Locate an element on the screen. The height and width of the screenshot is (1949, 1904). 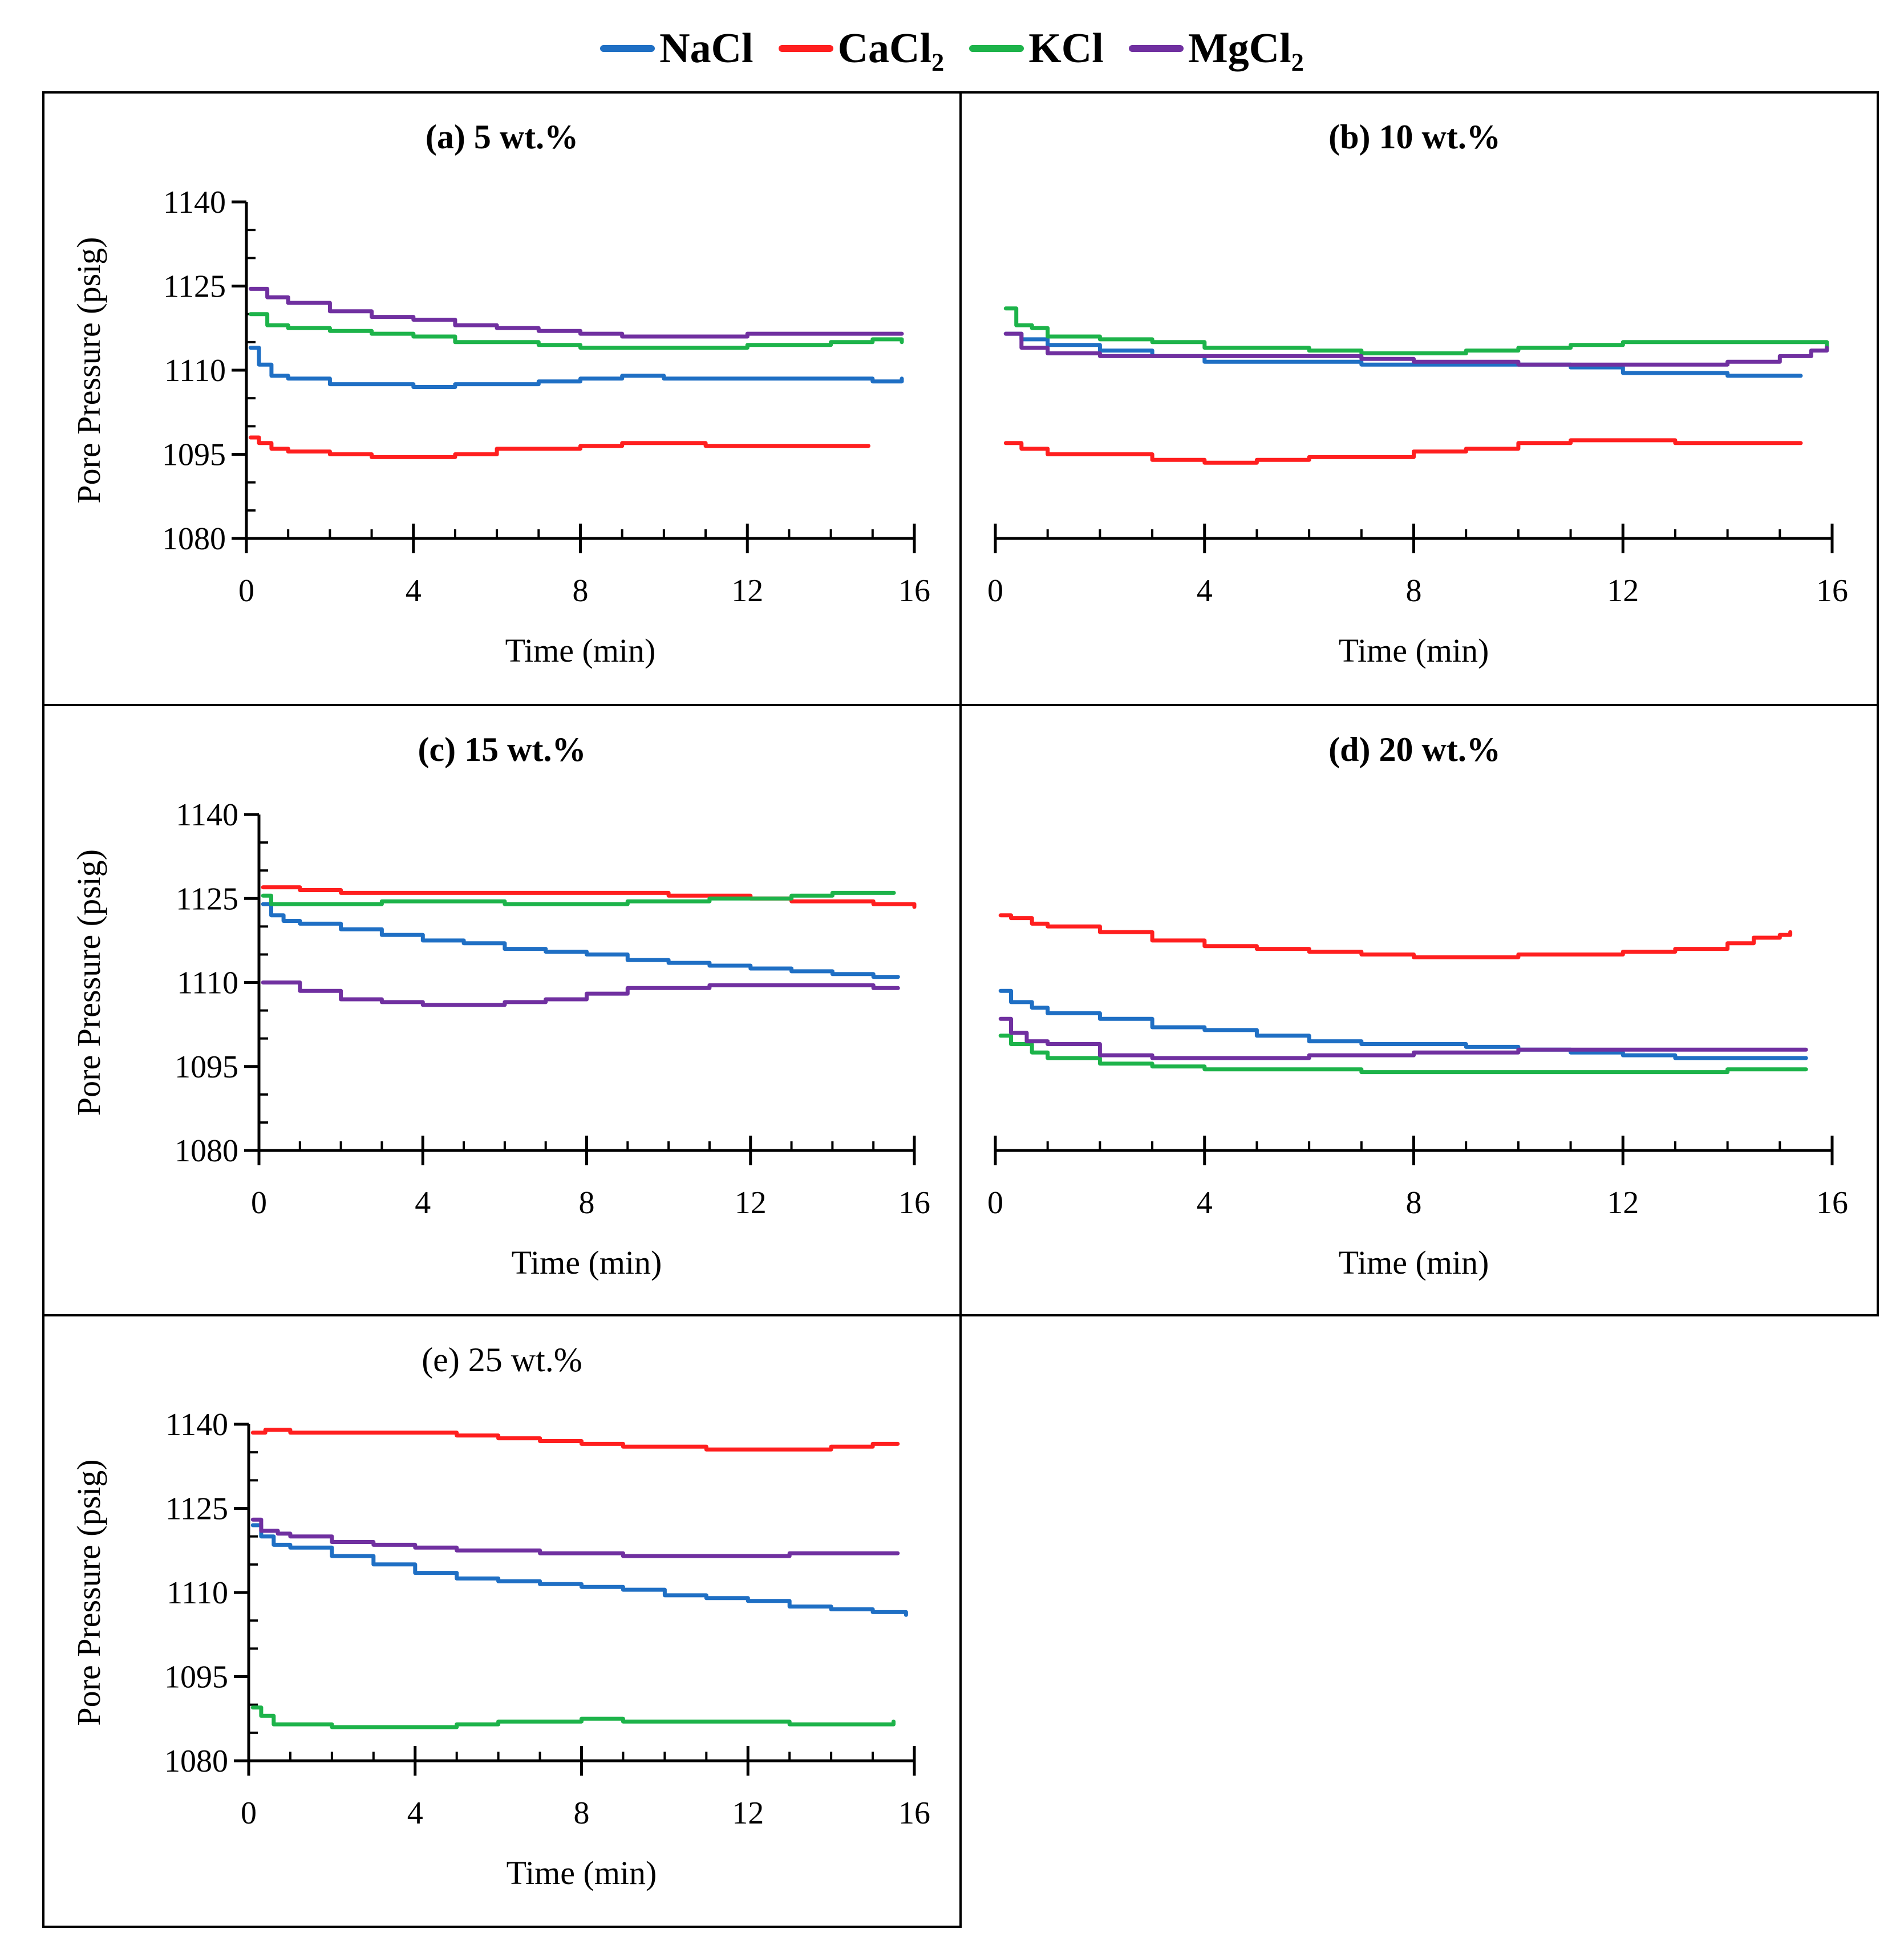
legend-label-nacl: NaCl is located at coordinates (706, 48).